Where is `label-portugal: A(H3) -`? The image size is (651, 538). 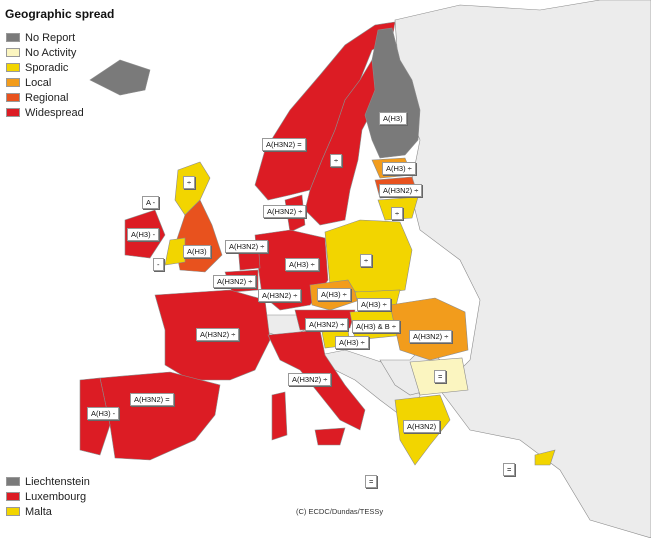 label-portugal: A(H3) - is located at coordinates (103, 413).